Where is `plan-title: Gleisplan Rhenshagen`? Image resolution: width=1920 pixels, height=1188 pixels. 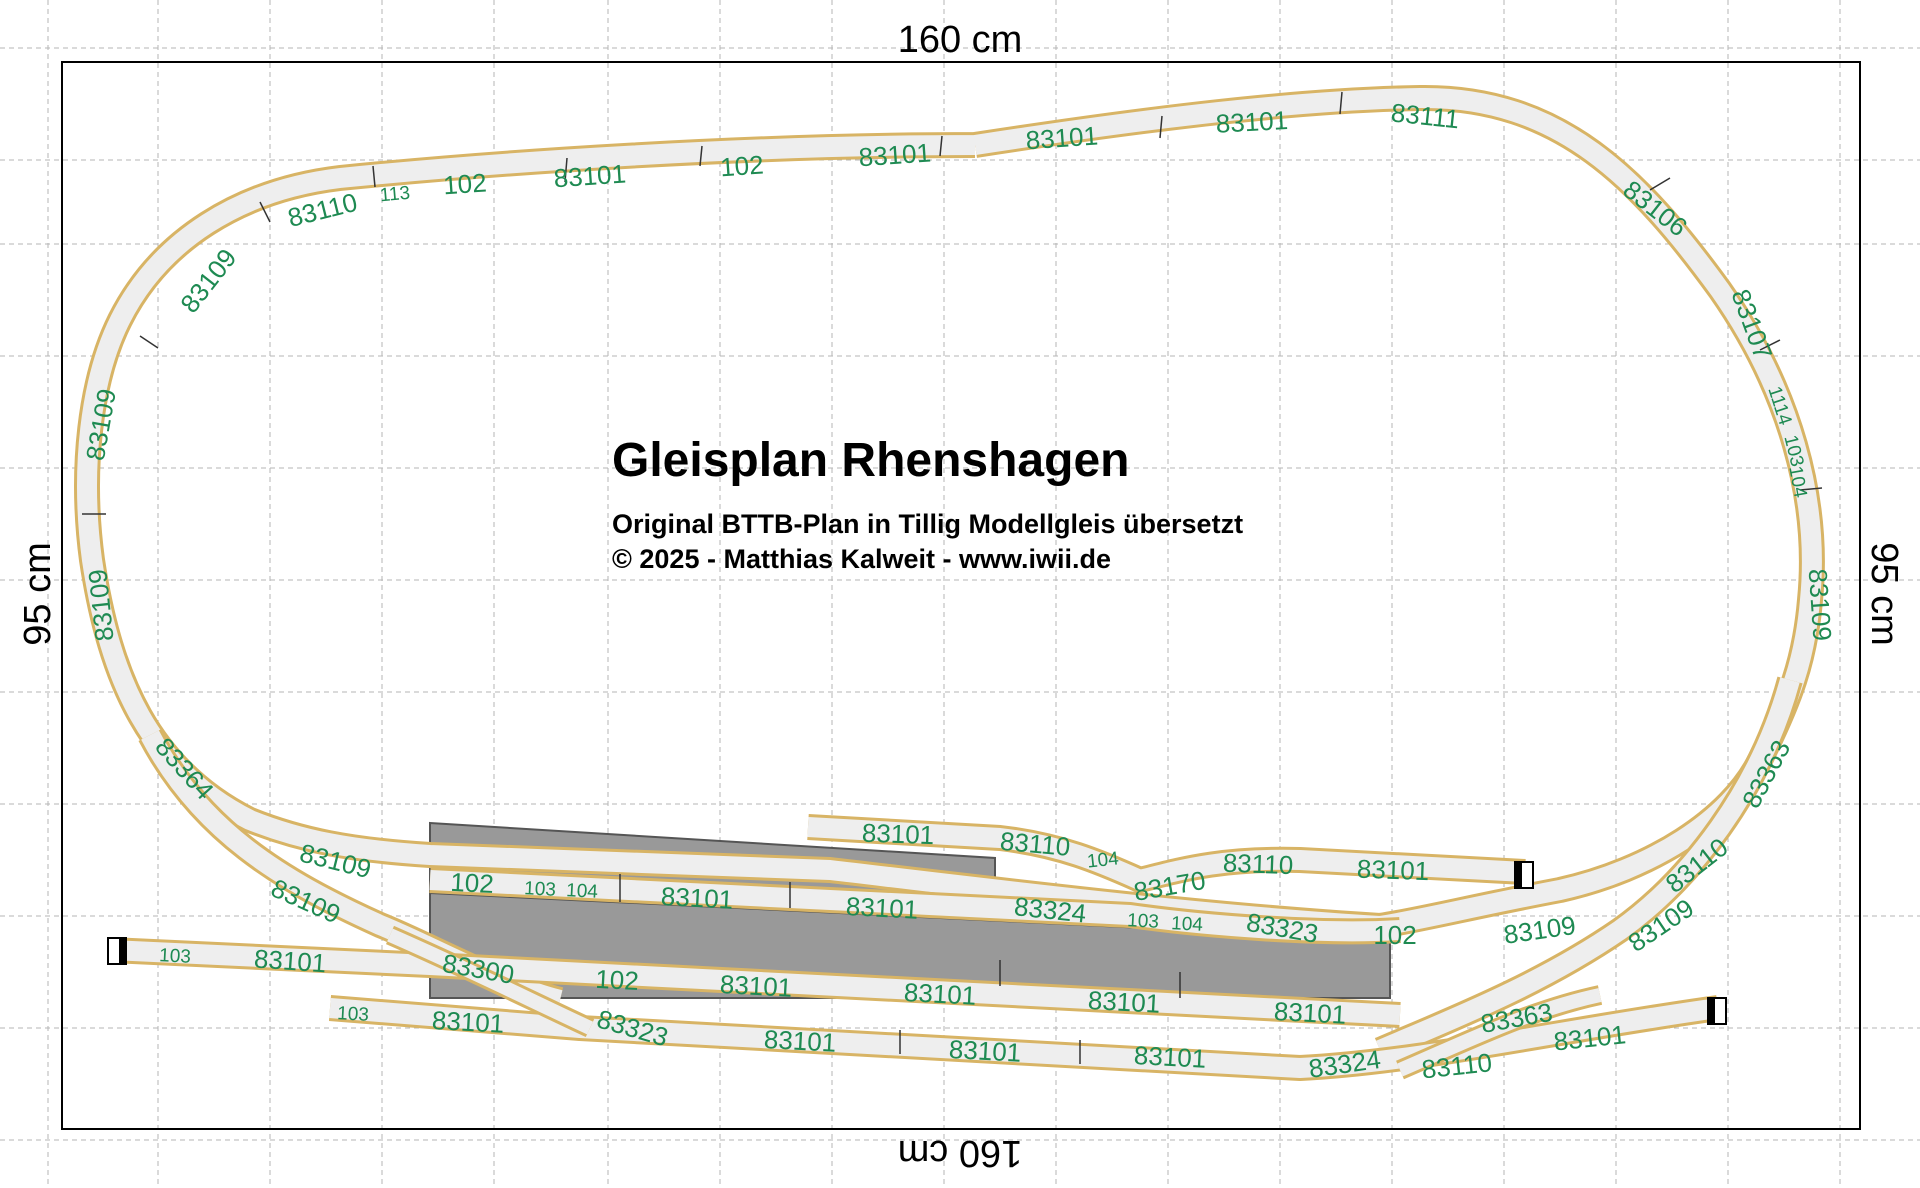
plan-title: Gleisplan Rhenshagen is located at coordinates (870, 460).